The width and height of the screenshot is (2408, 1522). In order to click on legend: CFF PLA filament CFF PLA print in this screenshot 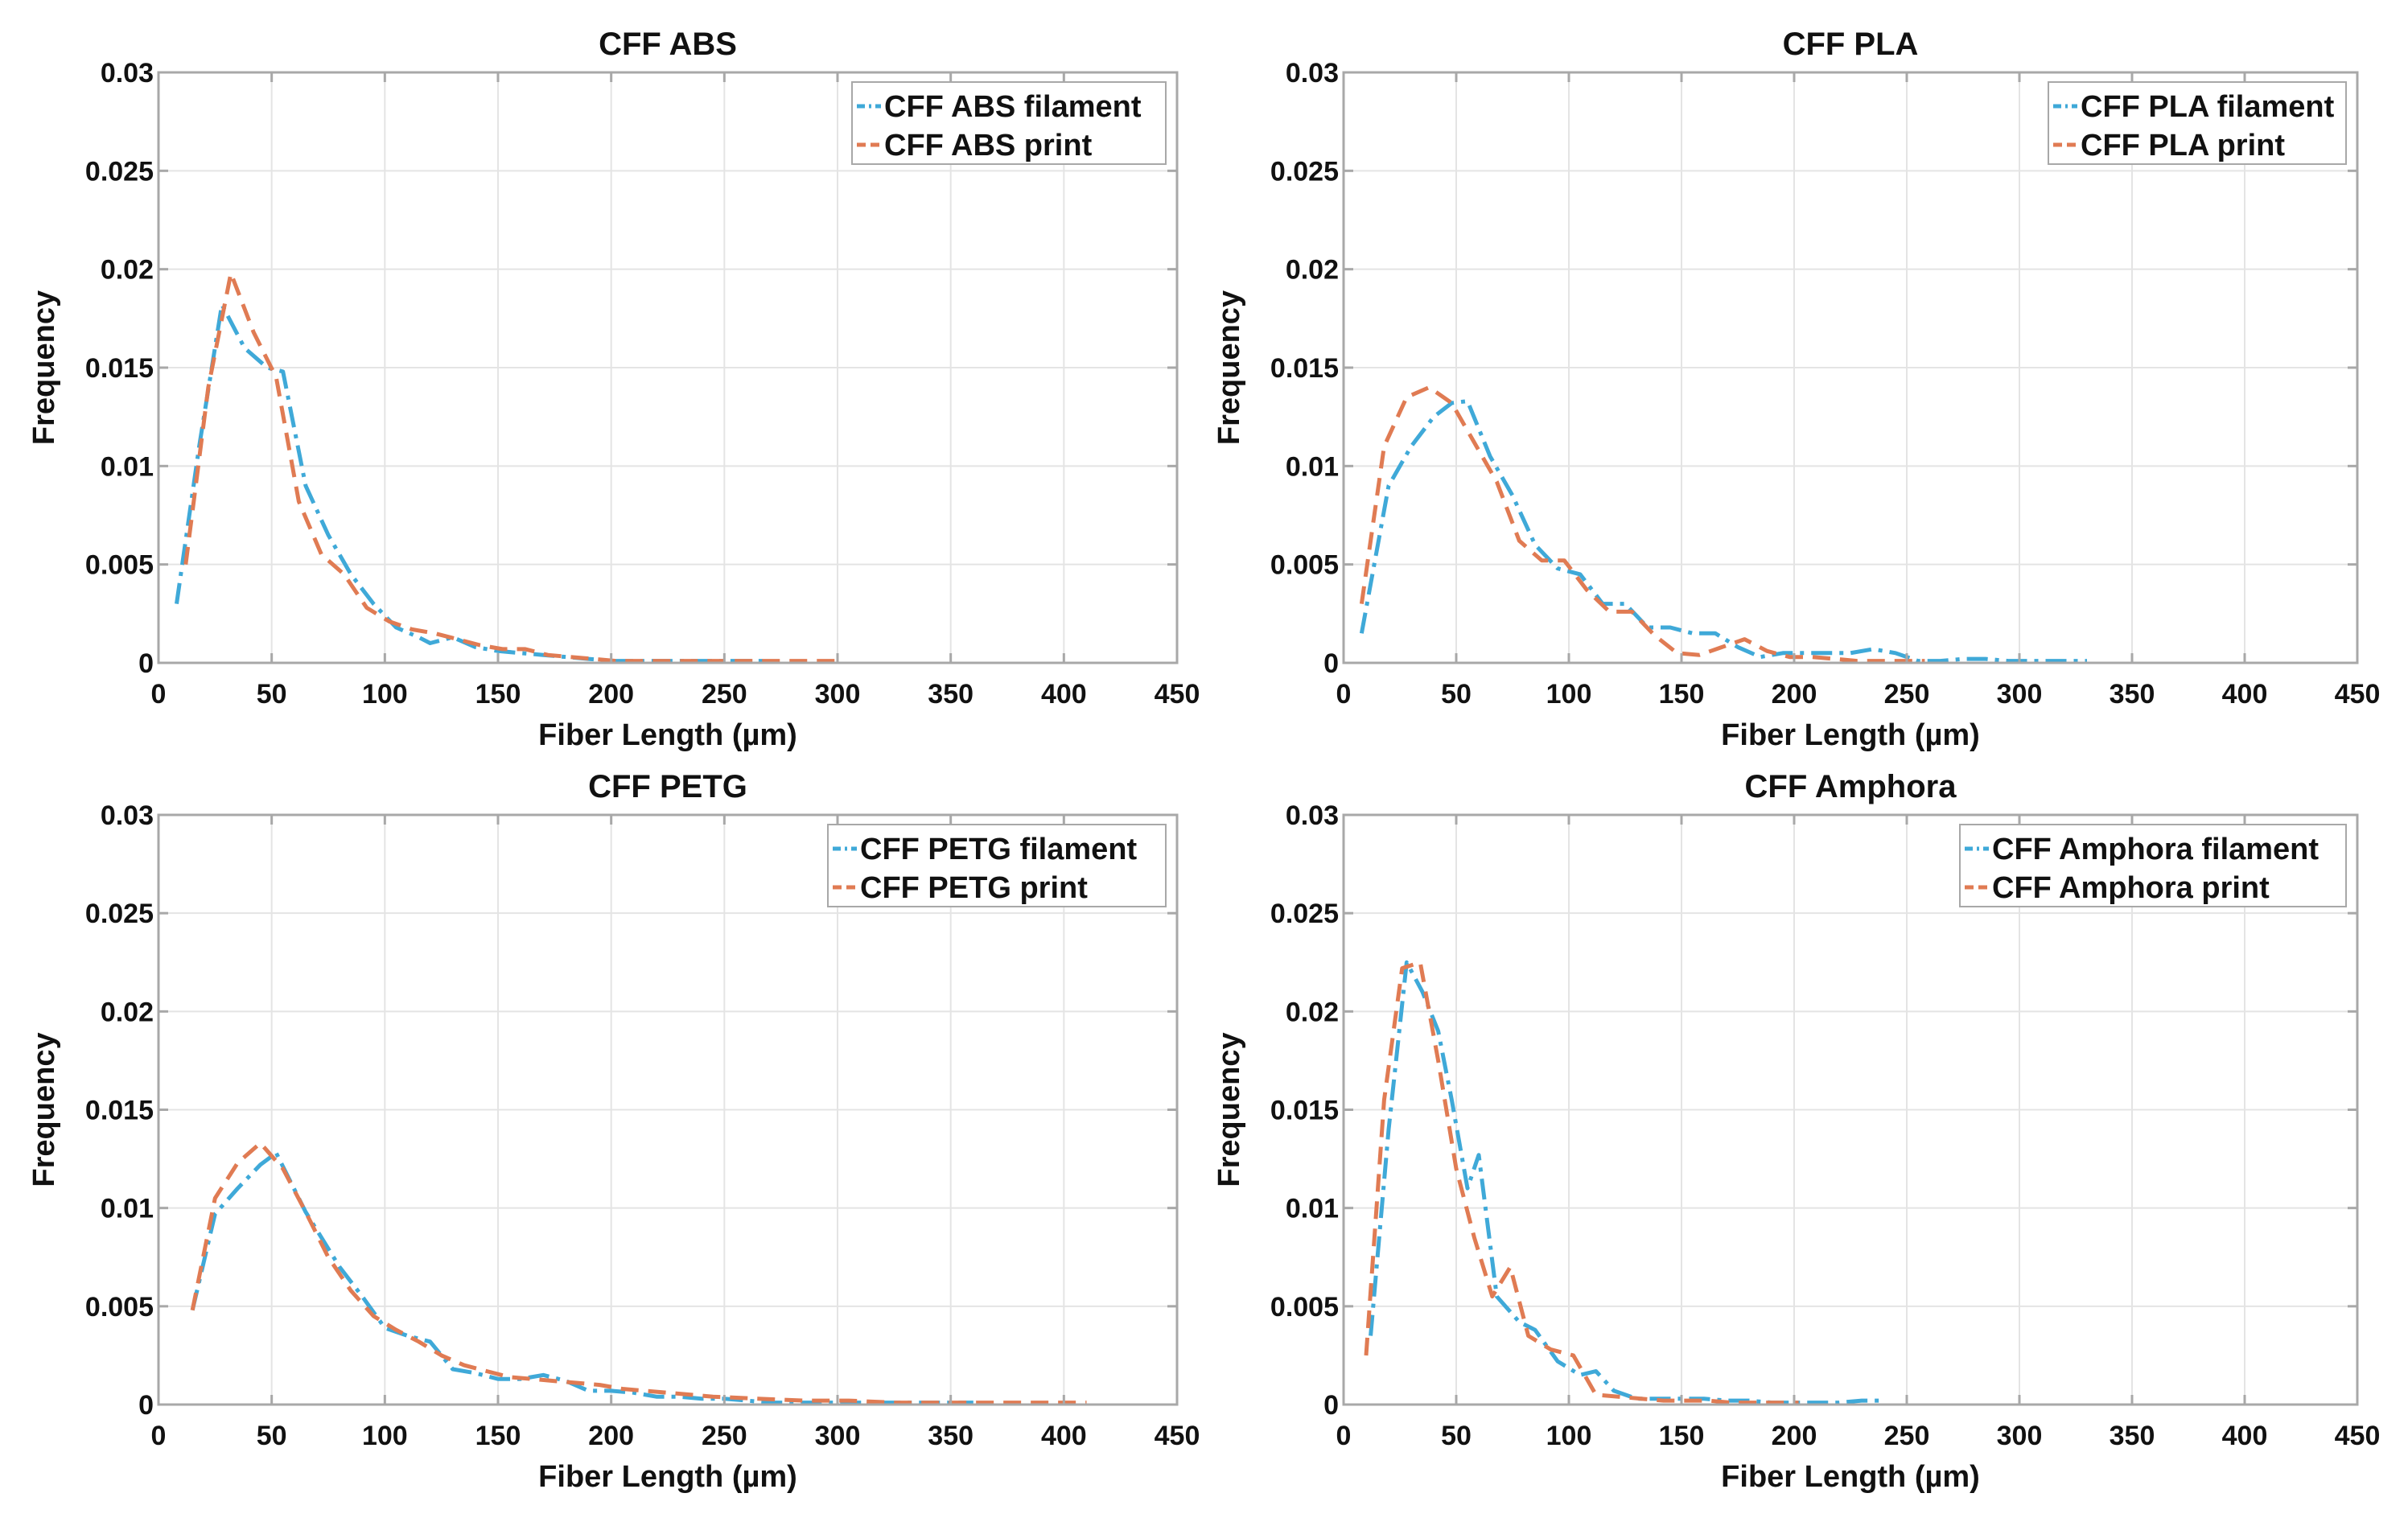, I will do `click(2197, 123)`.